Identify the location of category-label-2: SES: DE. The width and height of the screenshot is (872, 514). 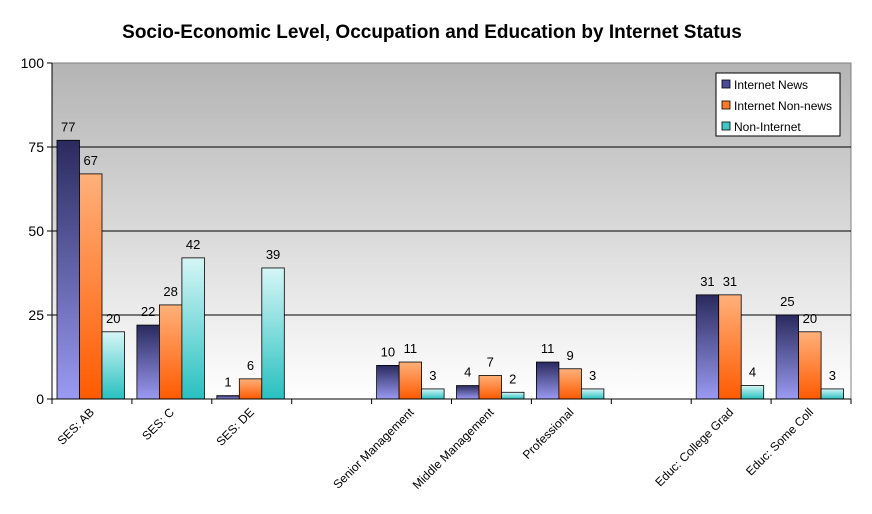
(234, 426).